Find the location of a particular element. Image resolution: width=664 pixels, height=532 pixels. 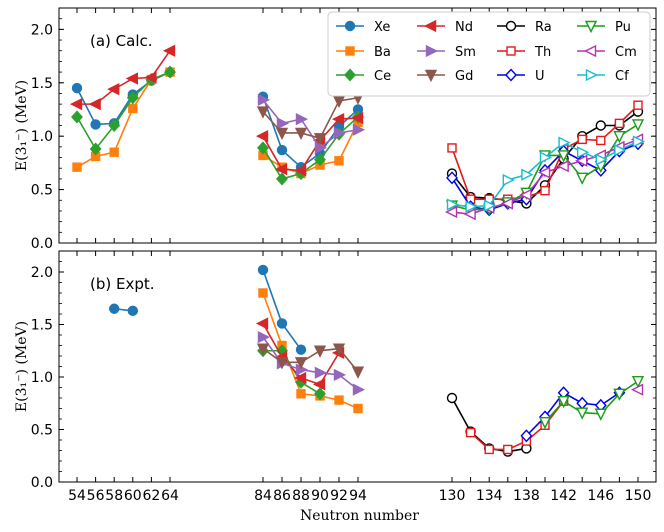

x-tick-label: 84 is located at coordinates (263, 496).